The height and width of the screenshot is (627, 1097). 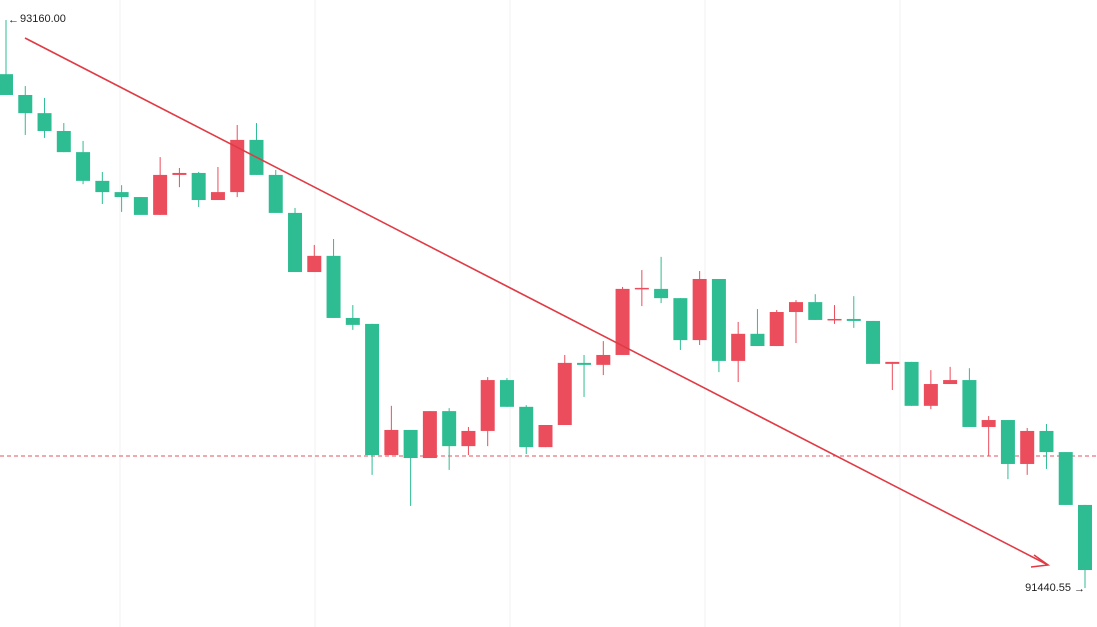 What do you see at coordinates (1079, 589) in the screenshot?
I see `arrow-symbol: →` at bounding box center [1079, 589].